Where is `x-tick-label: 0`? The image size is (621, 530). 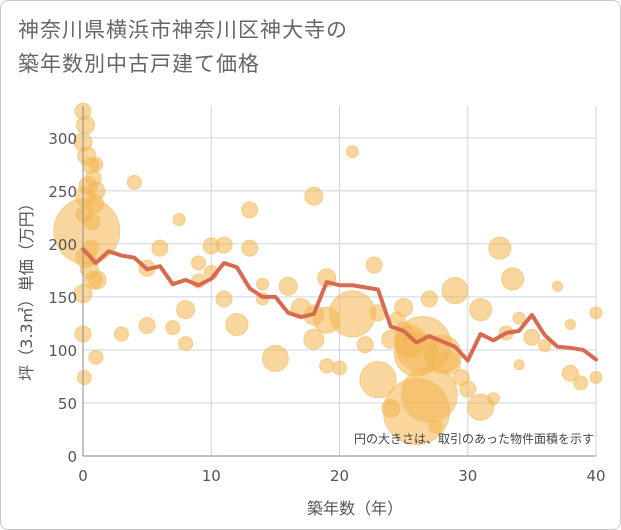 x-tick-label: 0 is located at coordinates (83, 476).